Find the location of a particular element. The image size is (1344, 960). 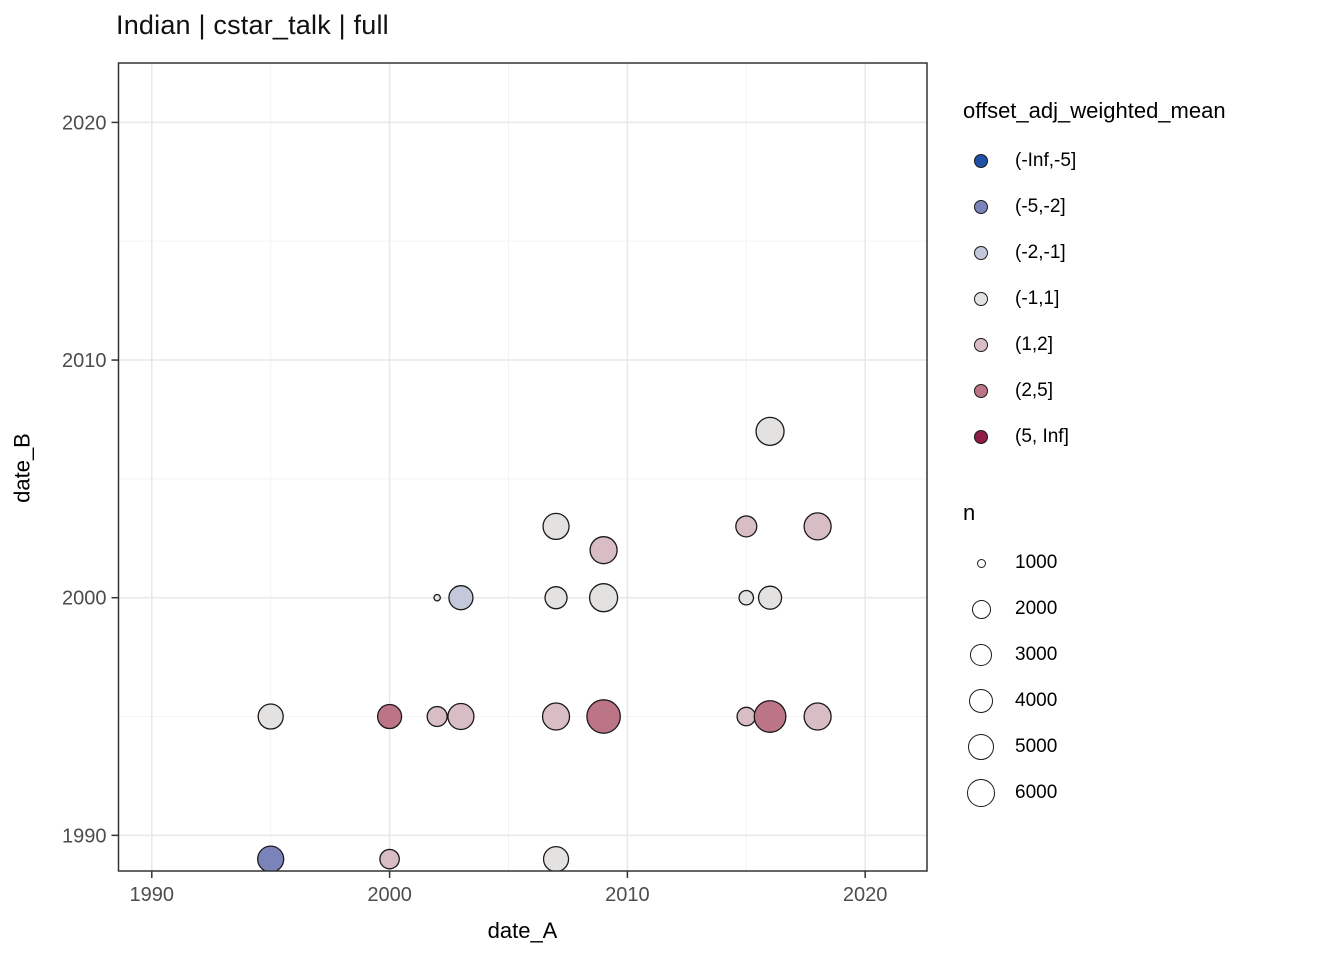

legend-item-label: (-2,-1] is located at coordinates (1040, 252).